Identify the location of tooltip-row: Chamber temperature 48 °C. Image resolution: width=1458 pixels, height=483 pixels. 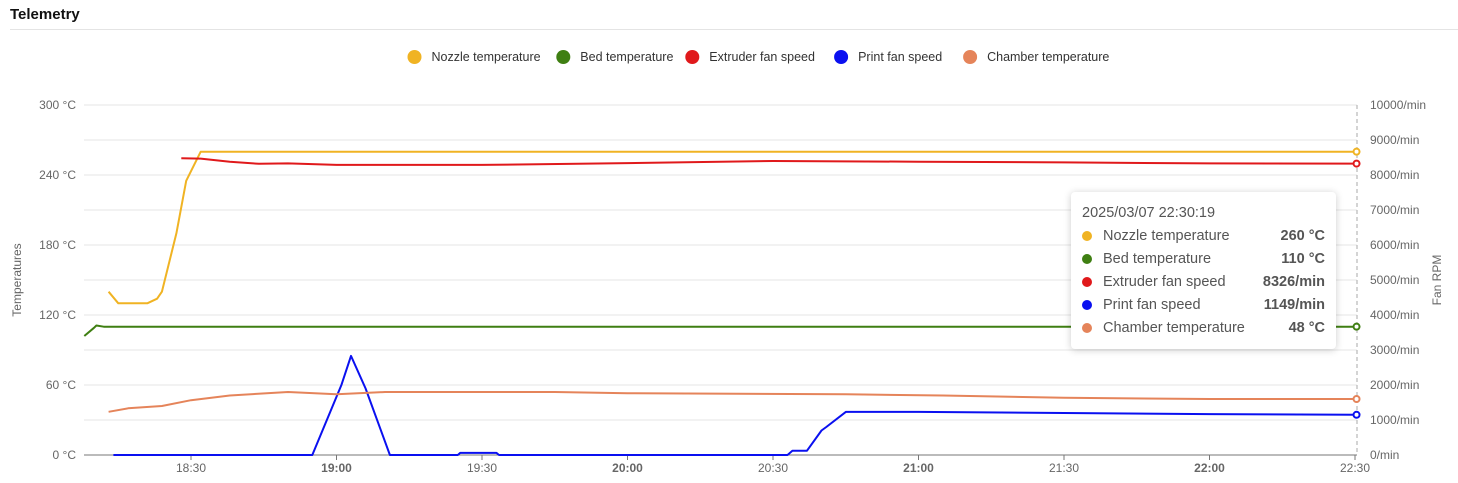
(1203, 328).